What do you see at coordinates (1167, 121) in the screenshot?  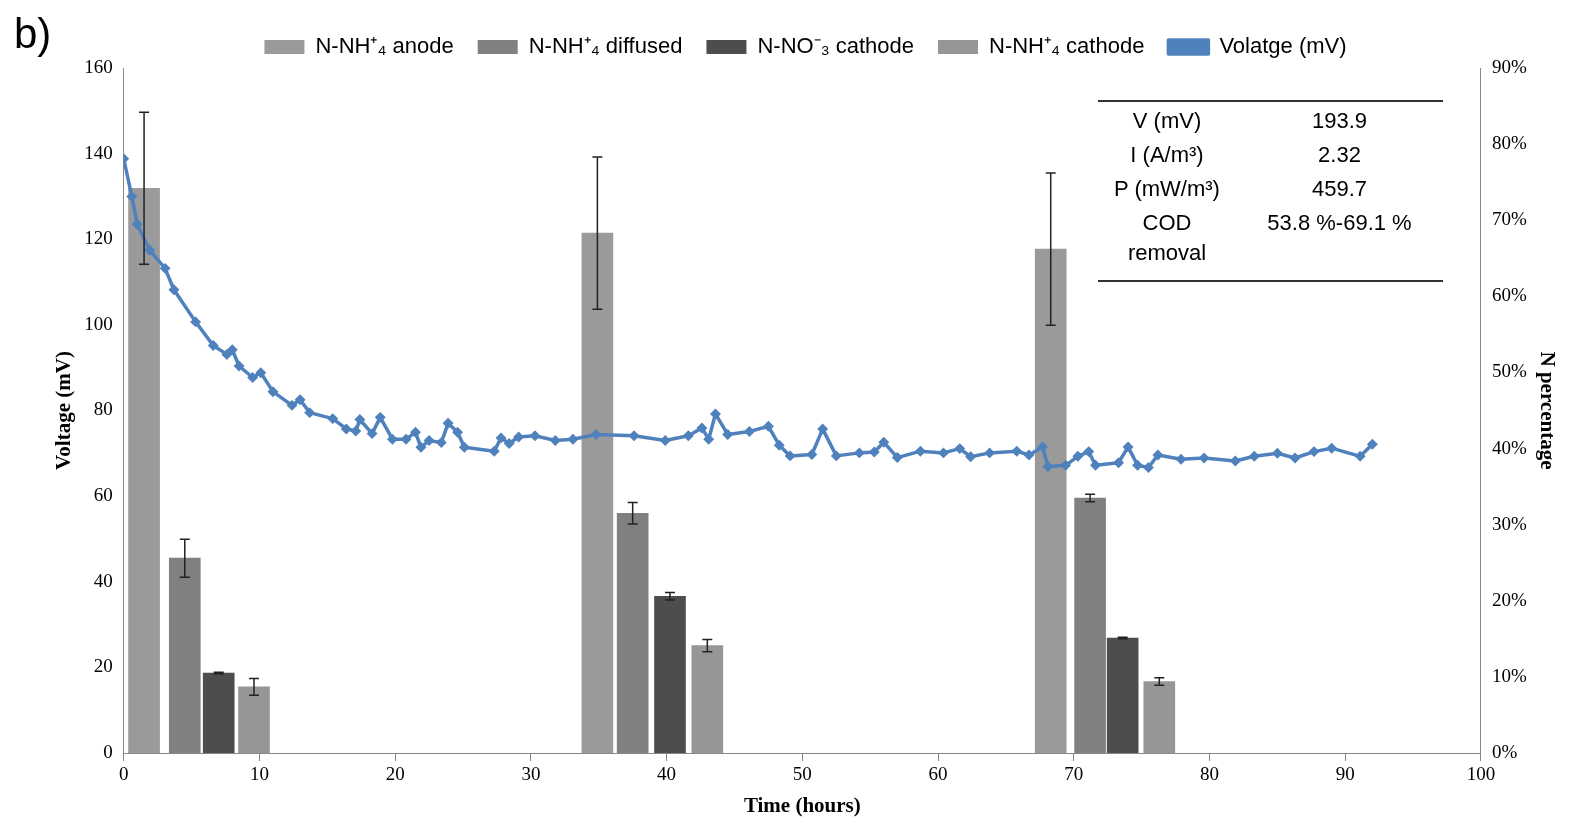 I see `annotation: V (mV)` at bounding box center [1167, 121].